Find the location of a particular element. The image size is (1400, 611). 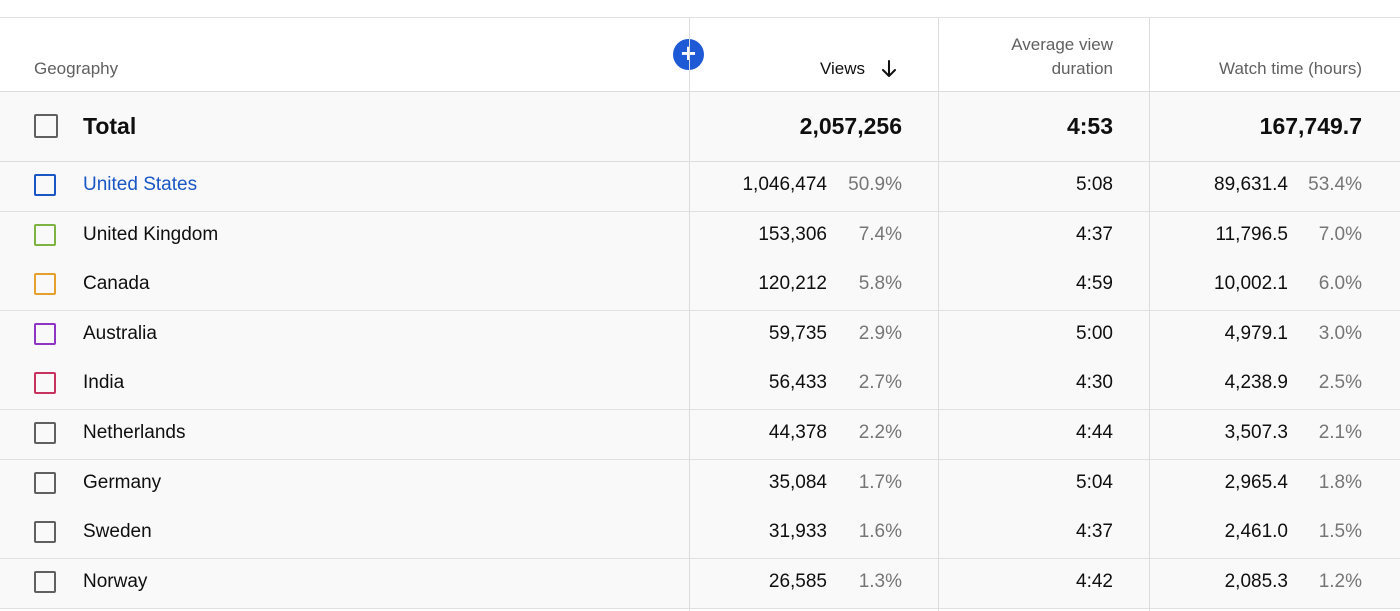

country-name: Canada is located at coordinates (116, 284).